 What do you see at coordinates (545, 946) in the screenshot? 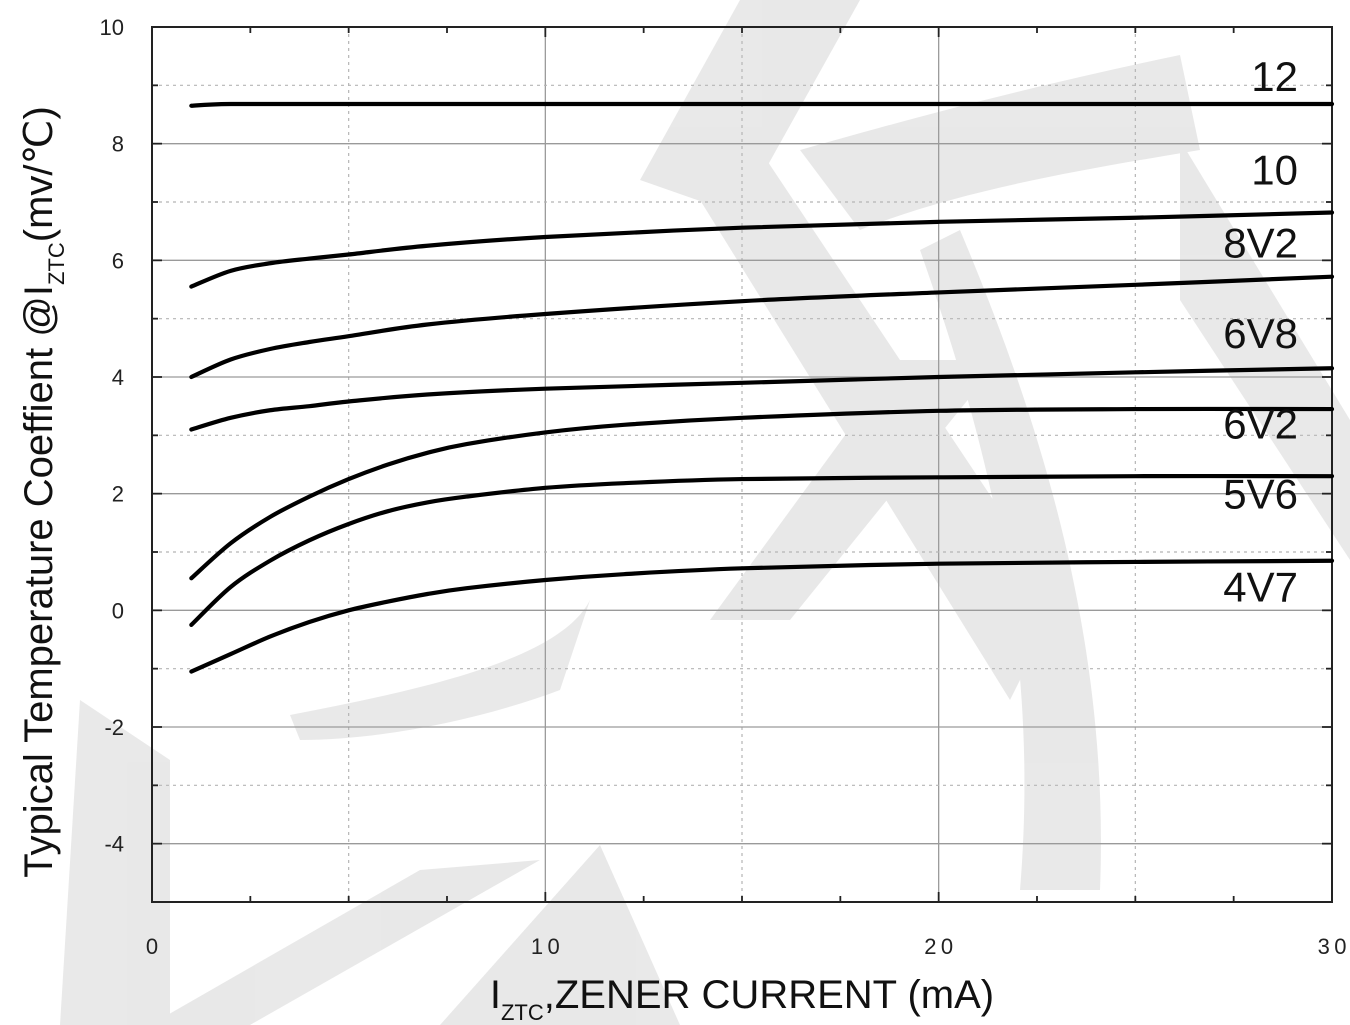
I see `x-tick-label: 1 0` at bounding box center [545, 946].